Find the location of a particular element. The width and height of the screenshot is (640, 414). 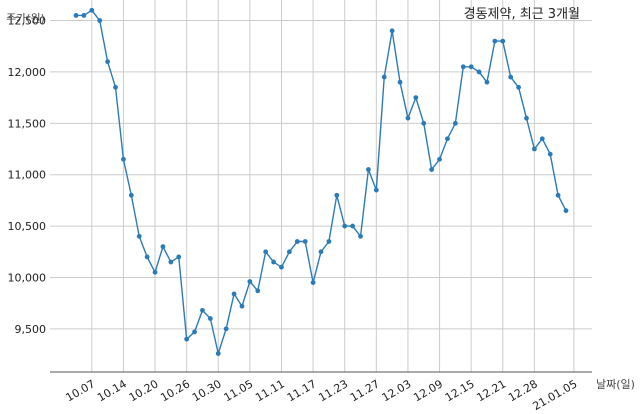

x-tick-label: 11.05 is located at coordinates (239, 390).